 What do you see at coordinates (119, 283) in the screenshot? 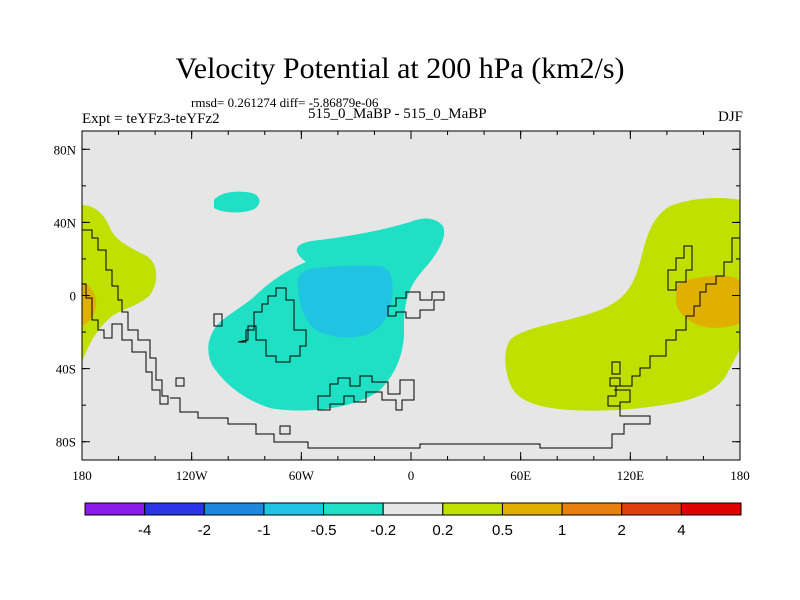
I see `contour-positive-mild-west` at bounding box center [119, 283].